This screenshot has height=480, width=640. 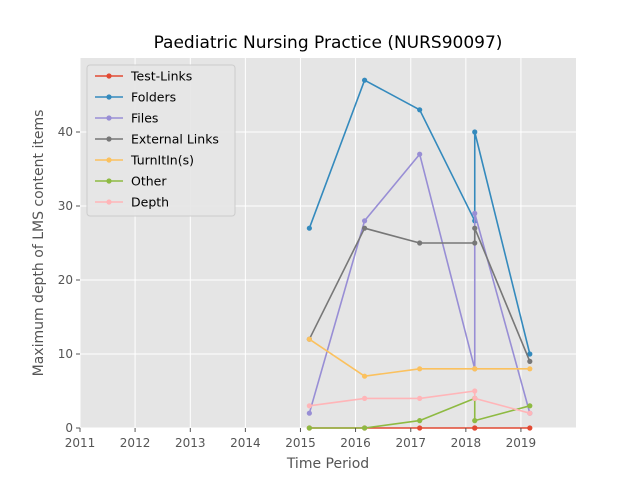 I want to click on legend-label: Depth, so click(x=150, y=202).